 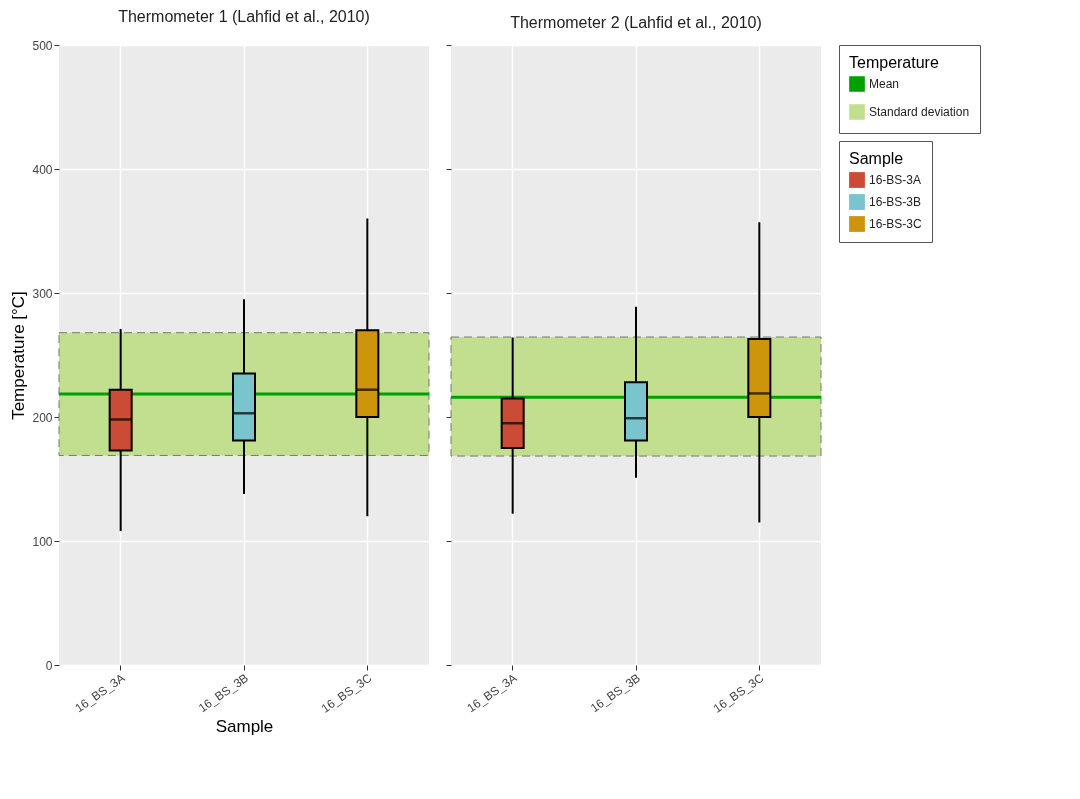 What do you see at coordinates (894, 62) in the screenshot?
I see `text: Temperature` at bounding box center [894, 62].